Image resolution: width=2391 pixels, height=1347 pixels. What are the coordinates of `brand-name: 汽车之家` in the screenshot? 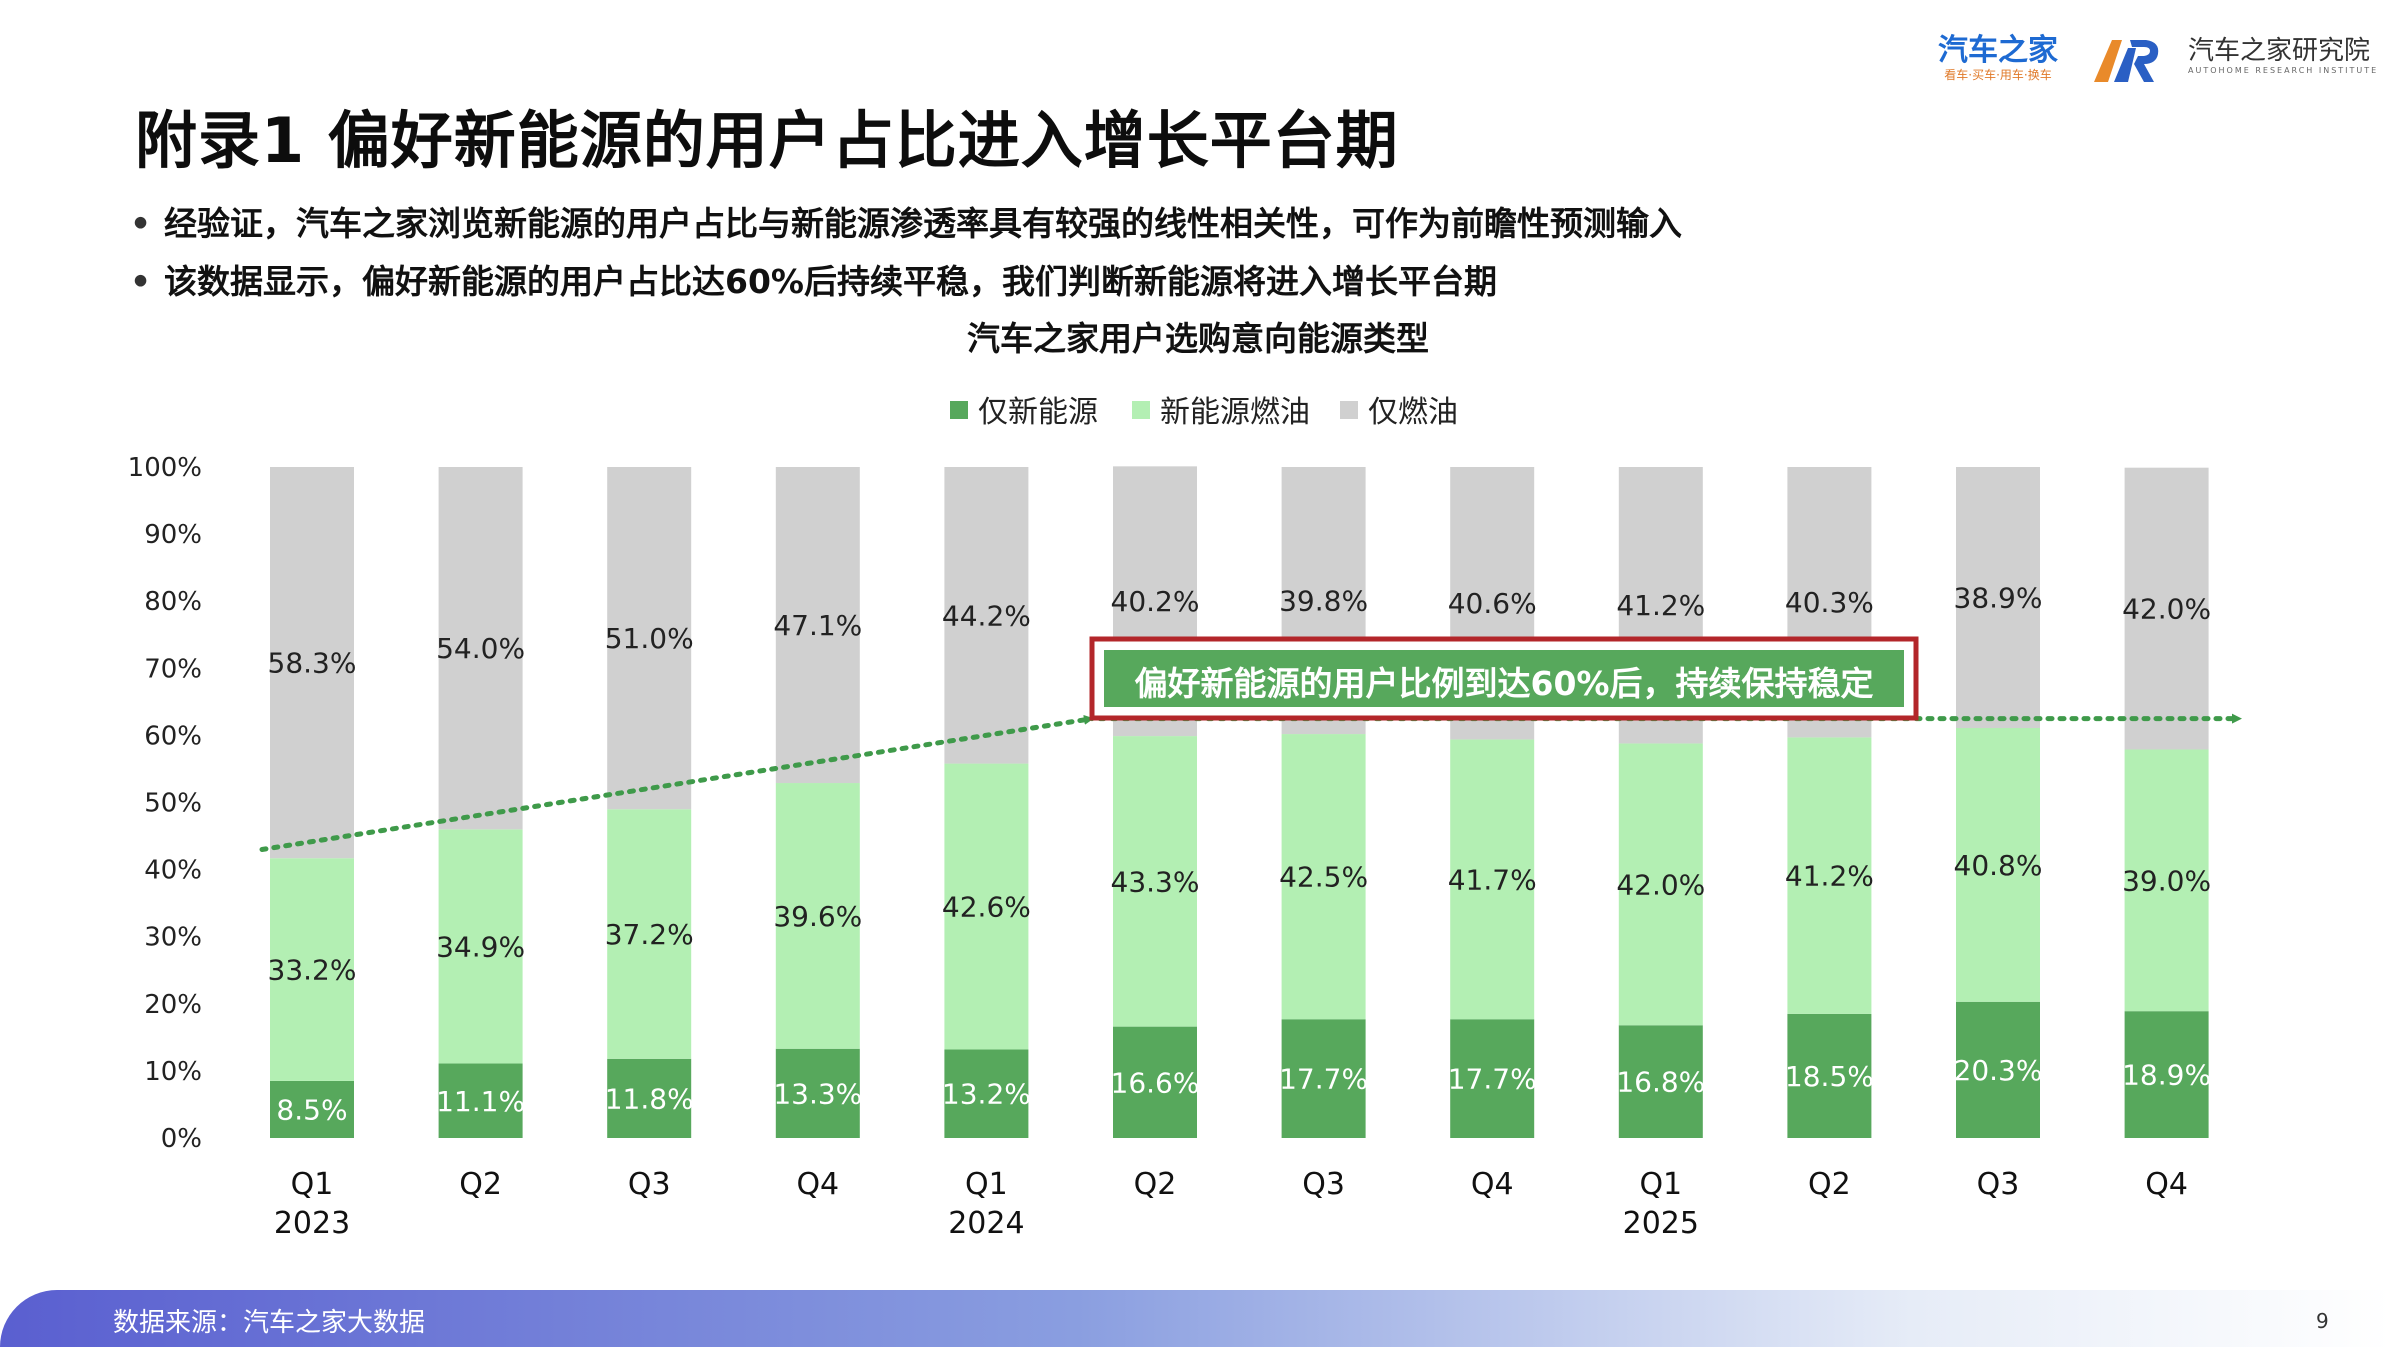 It's located at (1998, 50).